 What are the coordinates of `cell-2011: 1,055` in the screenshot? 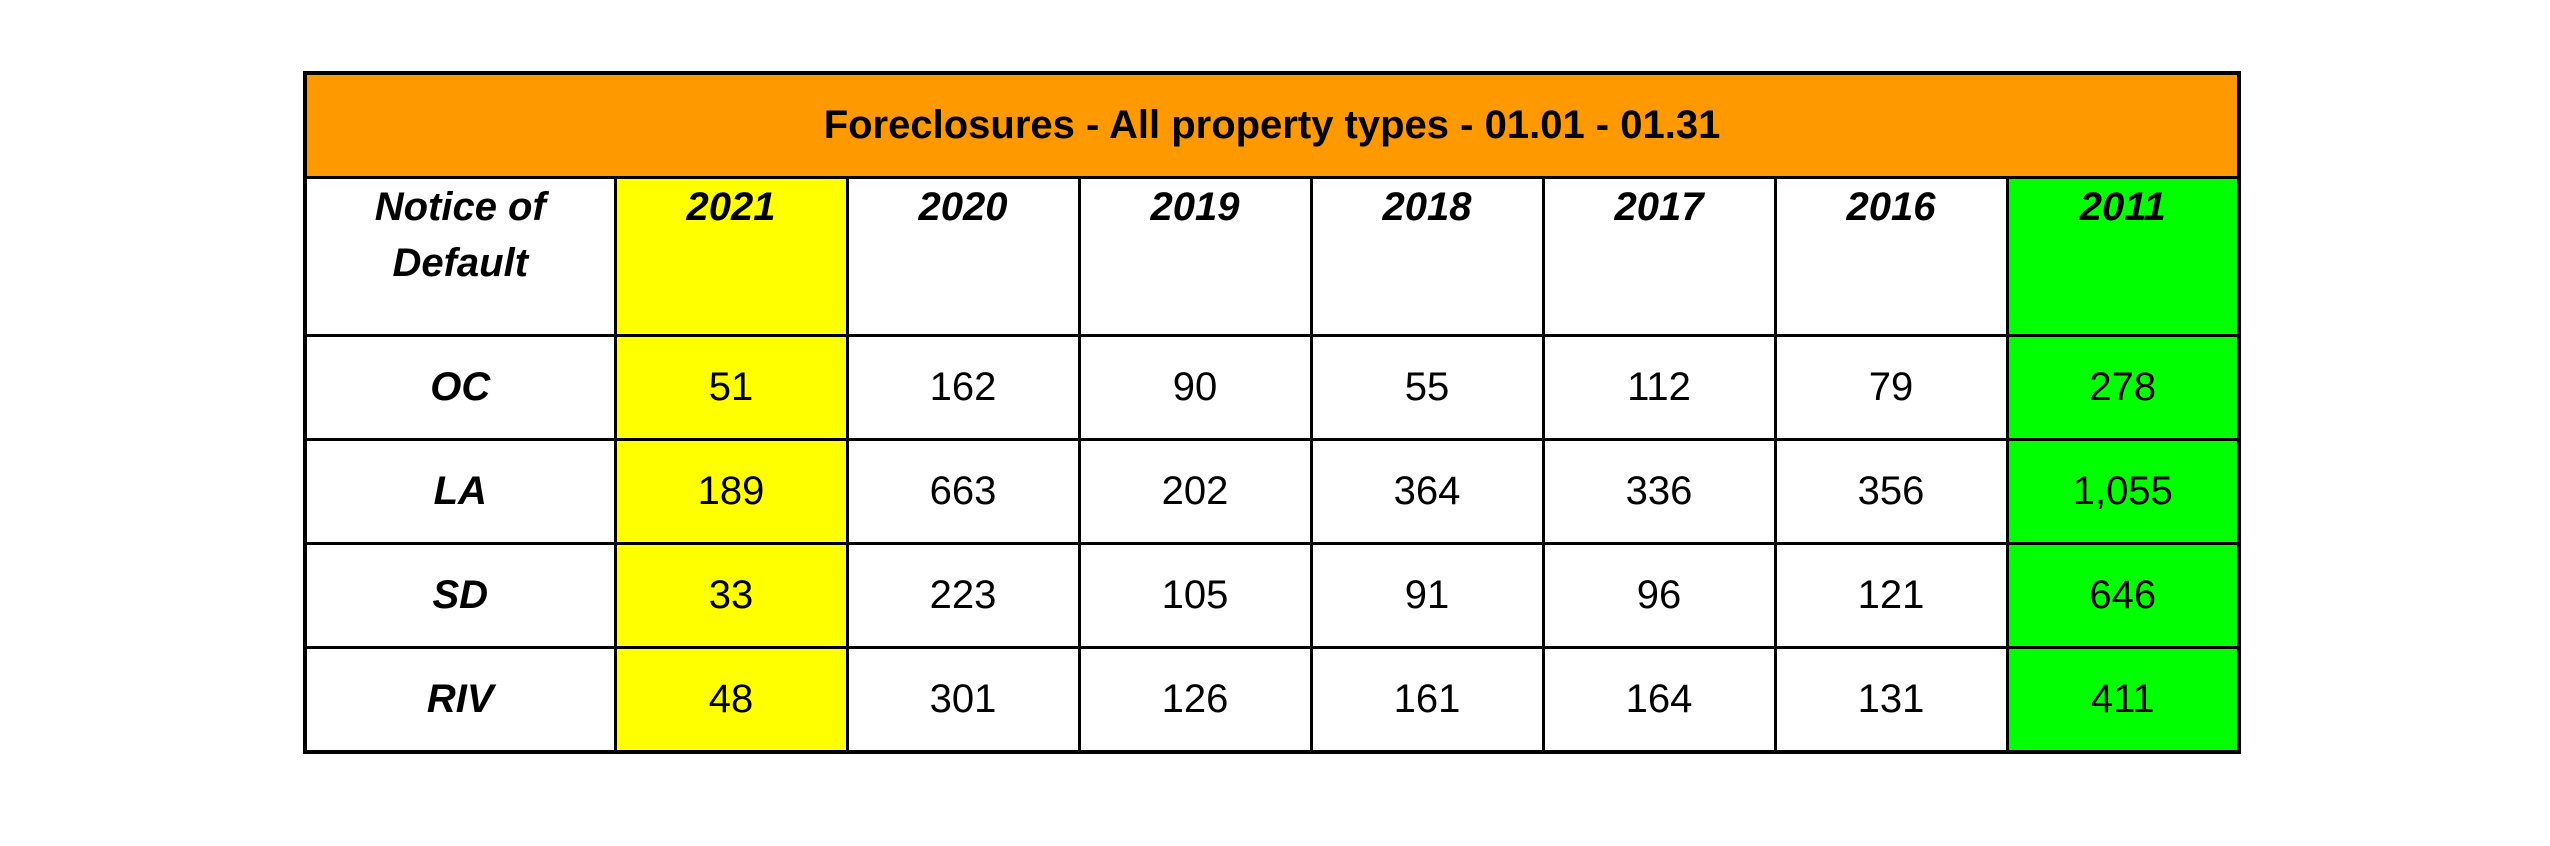 It's located at (2123, 491).